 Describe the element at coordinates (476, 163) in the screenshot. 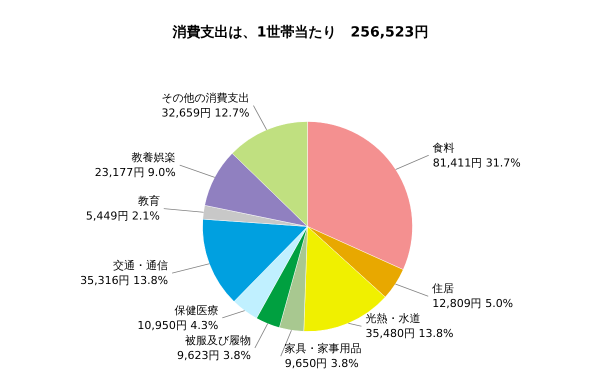

I see `data-label: 81,411円 31.7%` at that location.